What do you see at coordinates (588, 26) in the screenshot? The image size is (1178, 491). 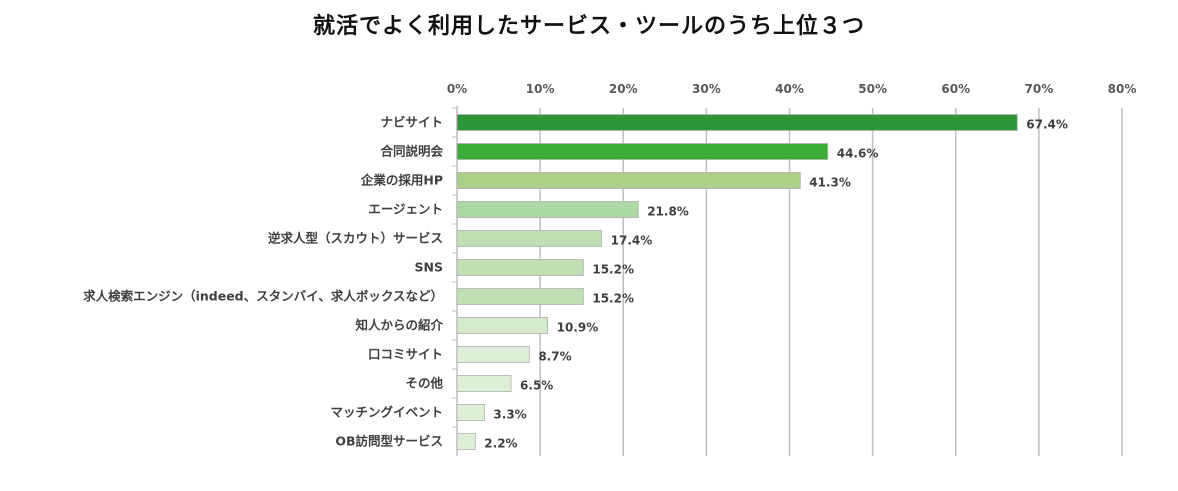 I see `chart-title: 就活でよく利用したサービス・ツールのうち上位３つ` at bounding box center [588, 26].